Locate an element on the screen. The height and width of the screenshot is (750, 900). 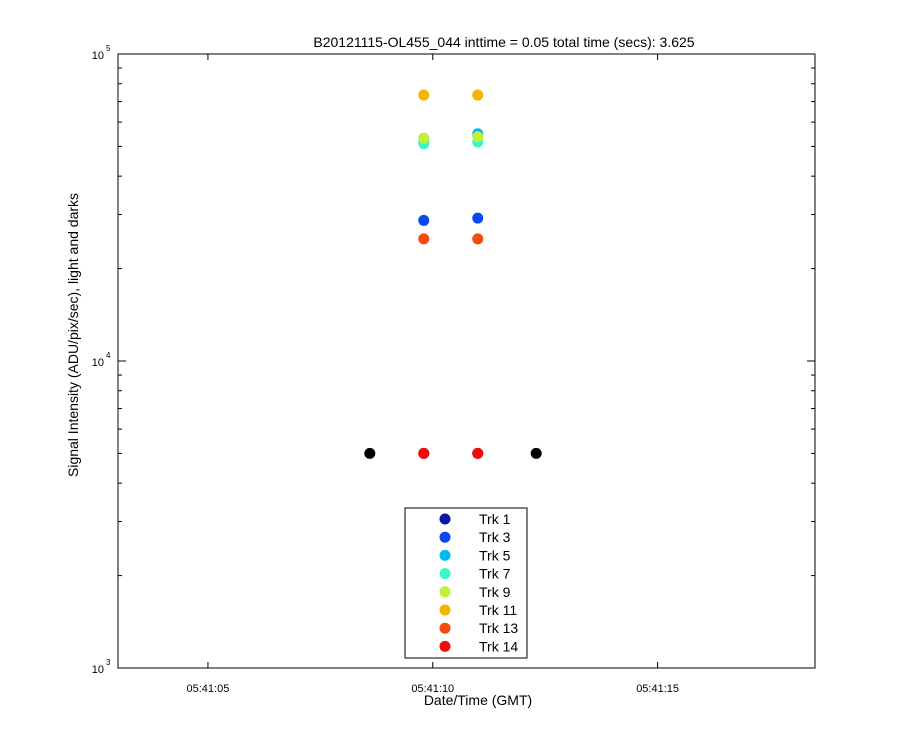
legend-box is located at coordinates (466, 583).